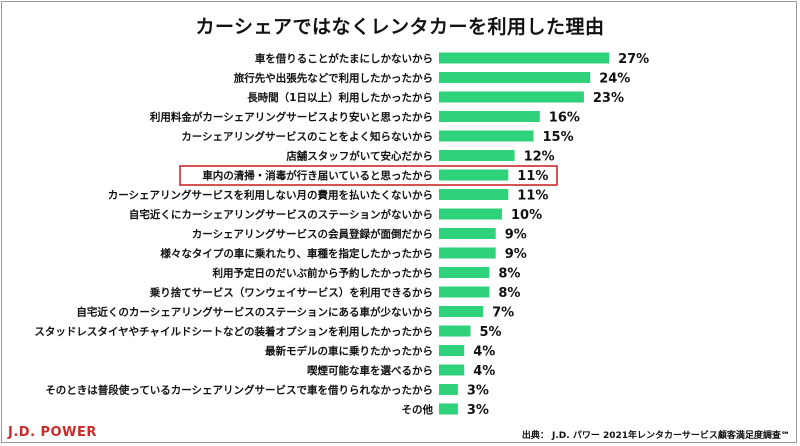 The image size is (800, 446). What do you see at coordinates (503, 313) in the screenshot?
I see `value-label: 7%` at bounding box center [503, 313].